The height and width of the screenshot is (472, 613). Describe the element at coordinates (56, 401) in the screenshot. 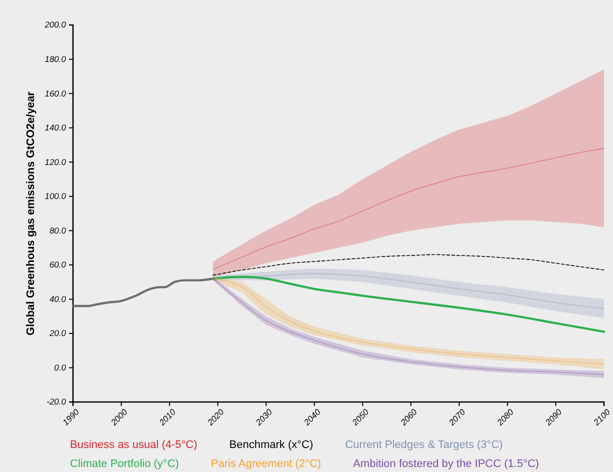

I see `y-tick-label: -20.0` at that location.